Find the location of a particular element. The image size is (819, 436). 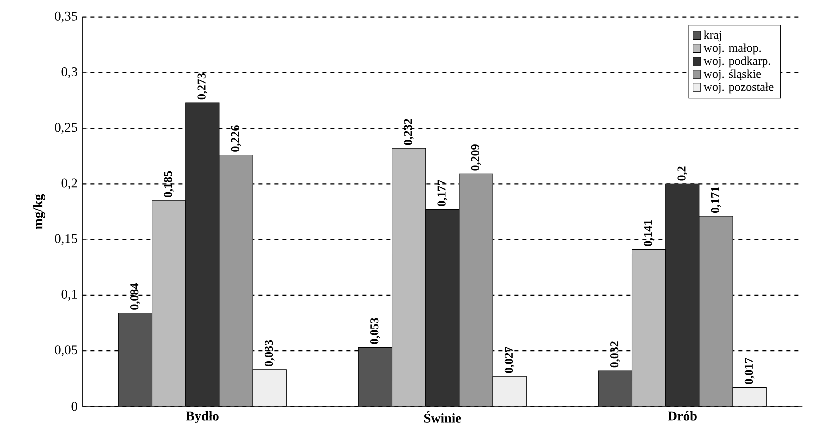

data-label: 0,226 is located at coordinates (236, 139).